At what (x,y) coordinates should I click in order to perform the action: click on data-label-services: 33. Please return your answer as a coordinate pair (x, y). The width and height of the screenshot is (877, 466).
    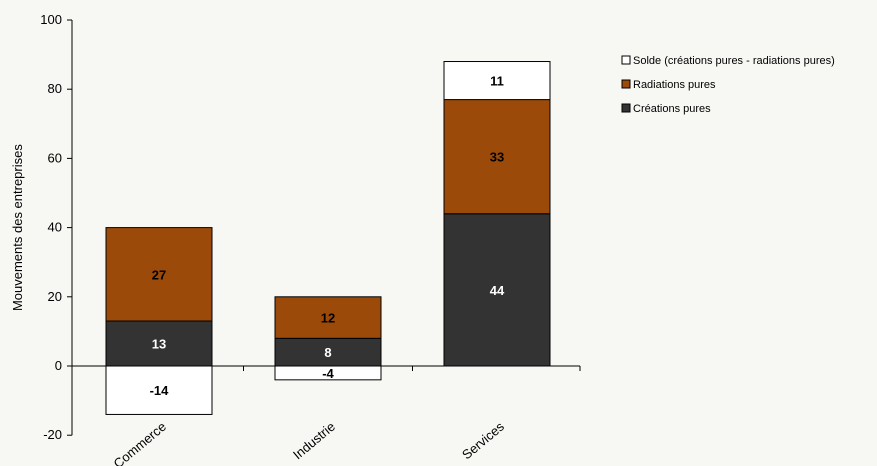
    Looking at the image, I should click on (497, 157).